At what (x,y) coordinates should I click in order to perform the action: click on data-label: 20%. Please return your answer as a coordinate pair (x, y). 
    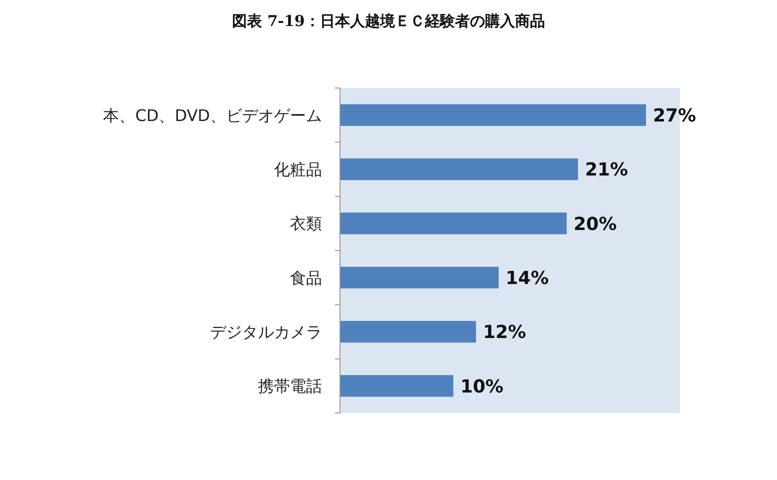
    Looking at the image, I should click on (595, 224).